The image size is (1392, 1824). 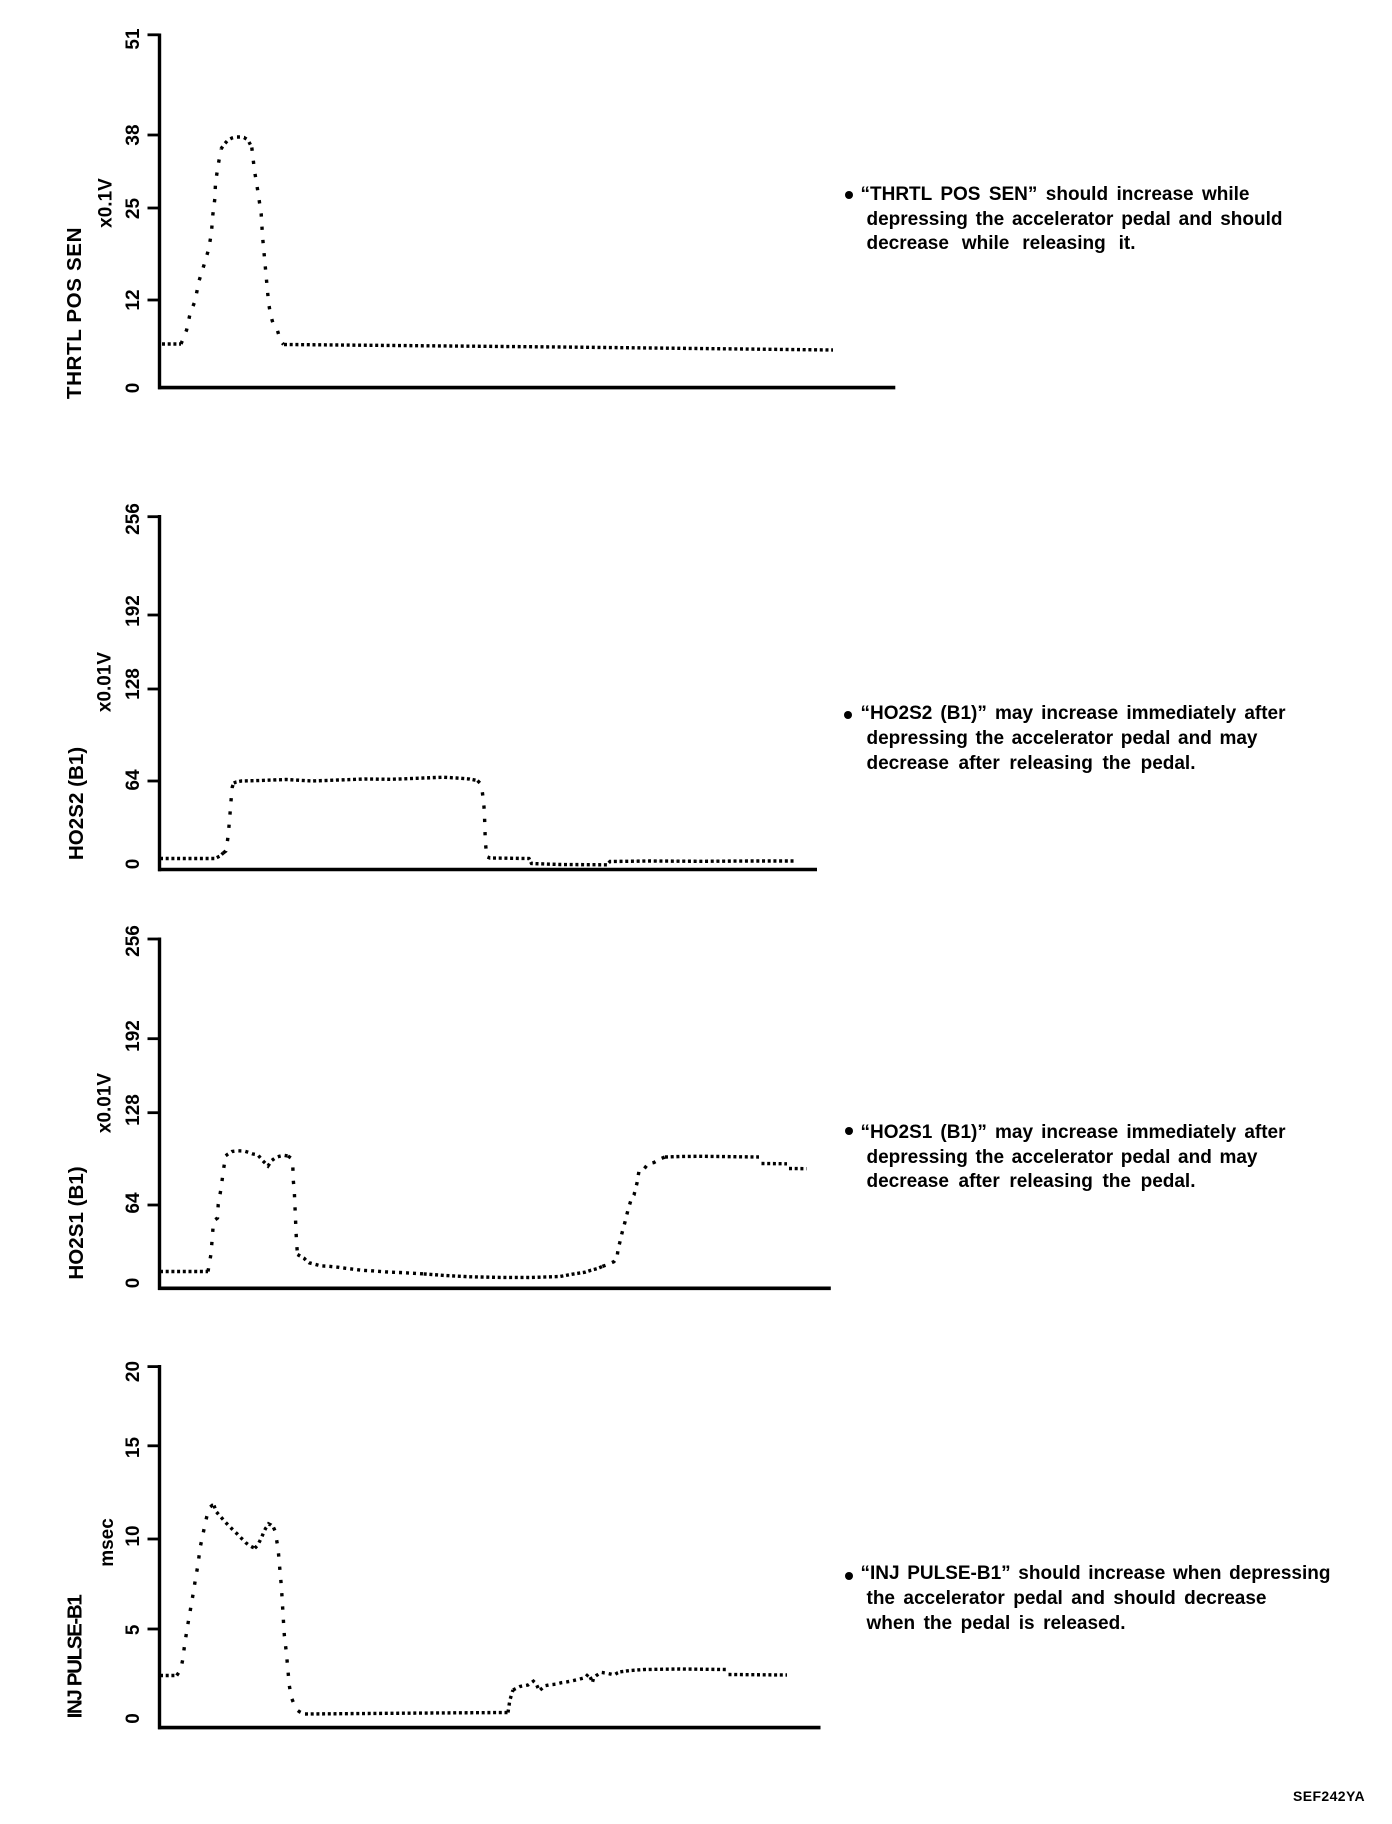 What do you see at coordinates (76, 803) in the screenshot?
I see `svg-text: HO2S2 (B1)` at bounding box center [76, 803].